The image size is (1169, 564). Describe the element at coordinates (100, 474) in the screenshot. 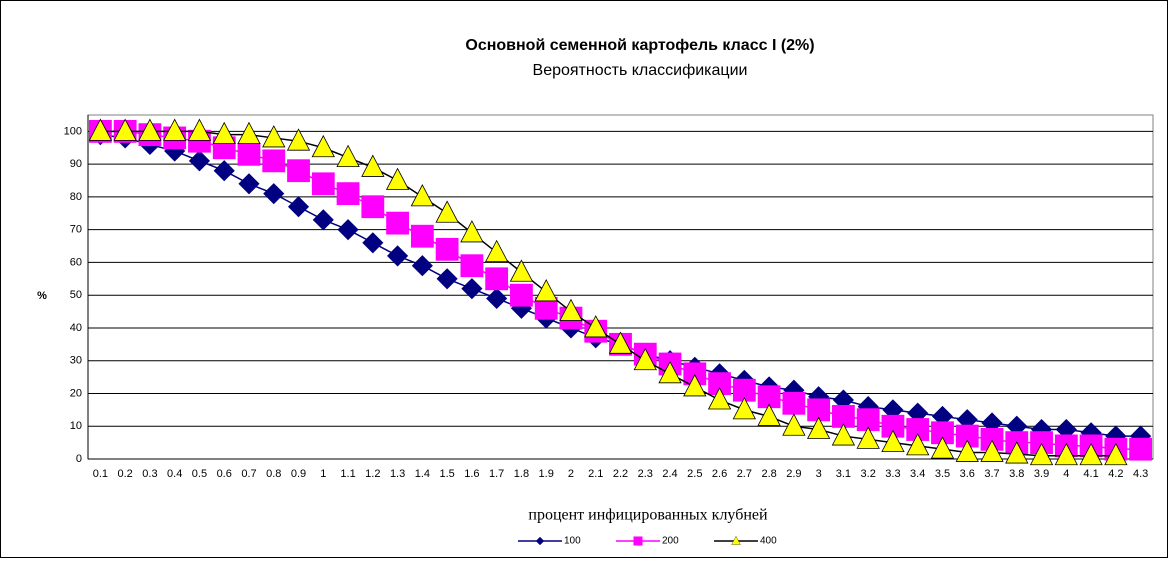

I see `x-tick-label: 0.1` at that location.